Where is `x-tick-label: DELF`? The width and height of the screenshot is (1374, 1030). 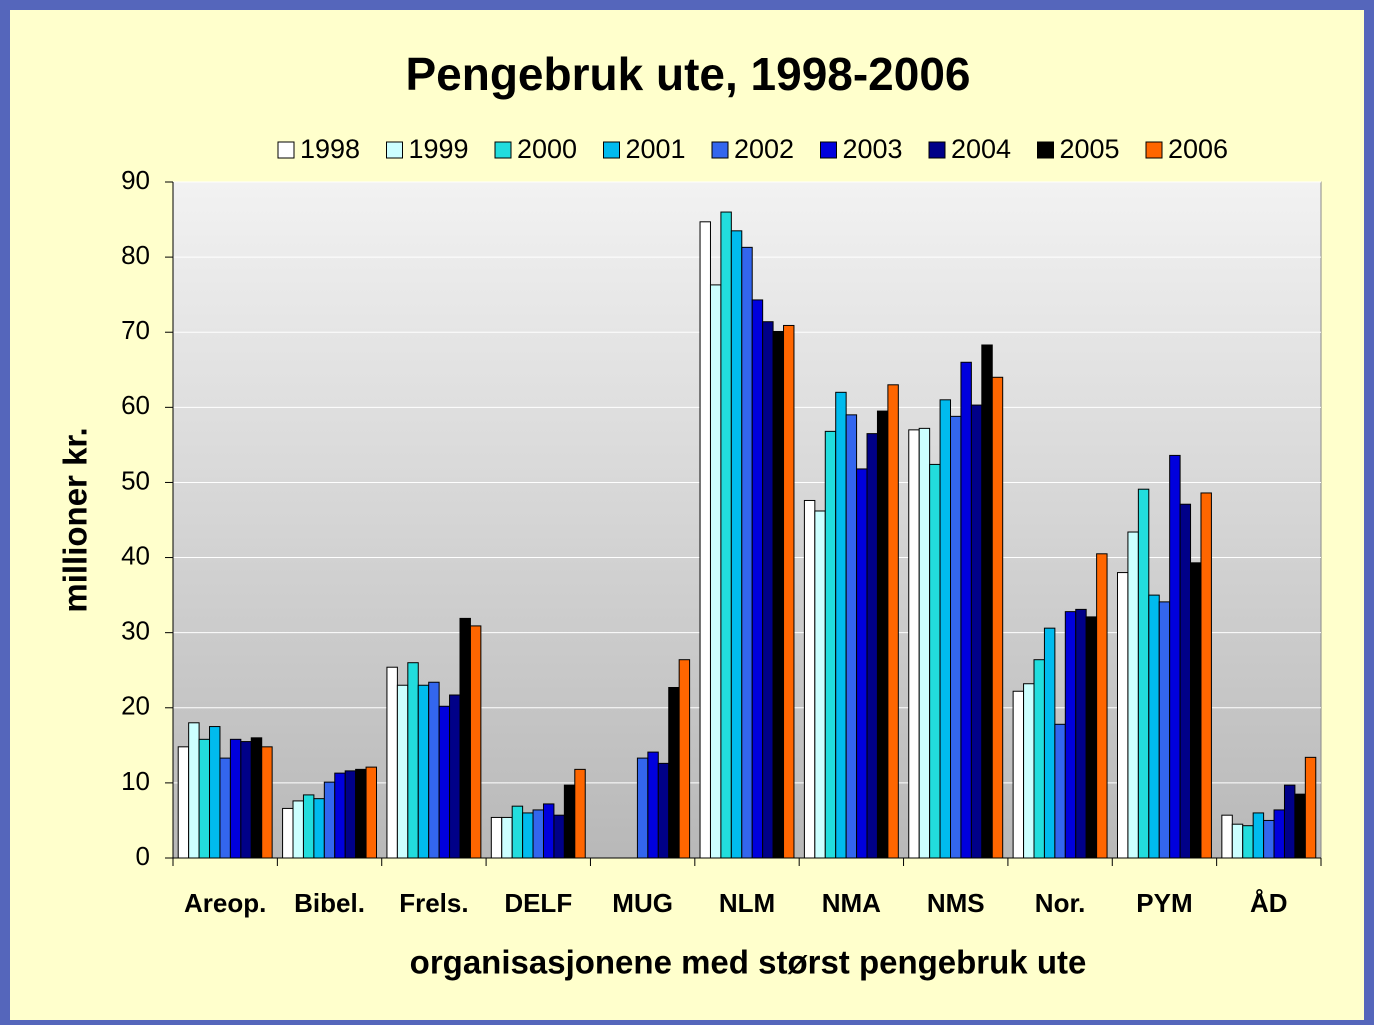
x-tick-label: DELF is located at coordinates (538, 903).